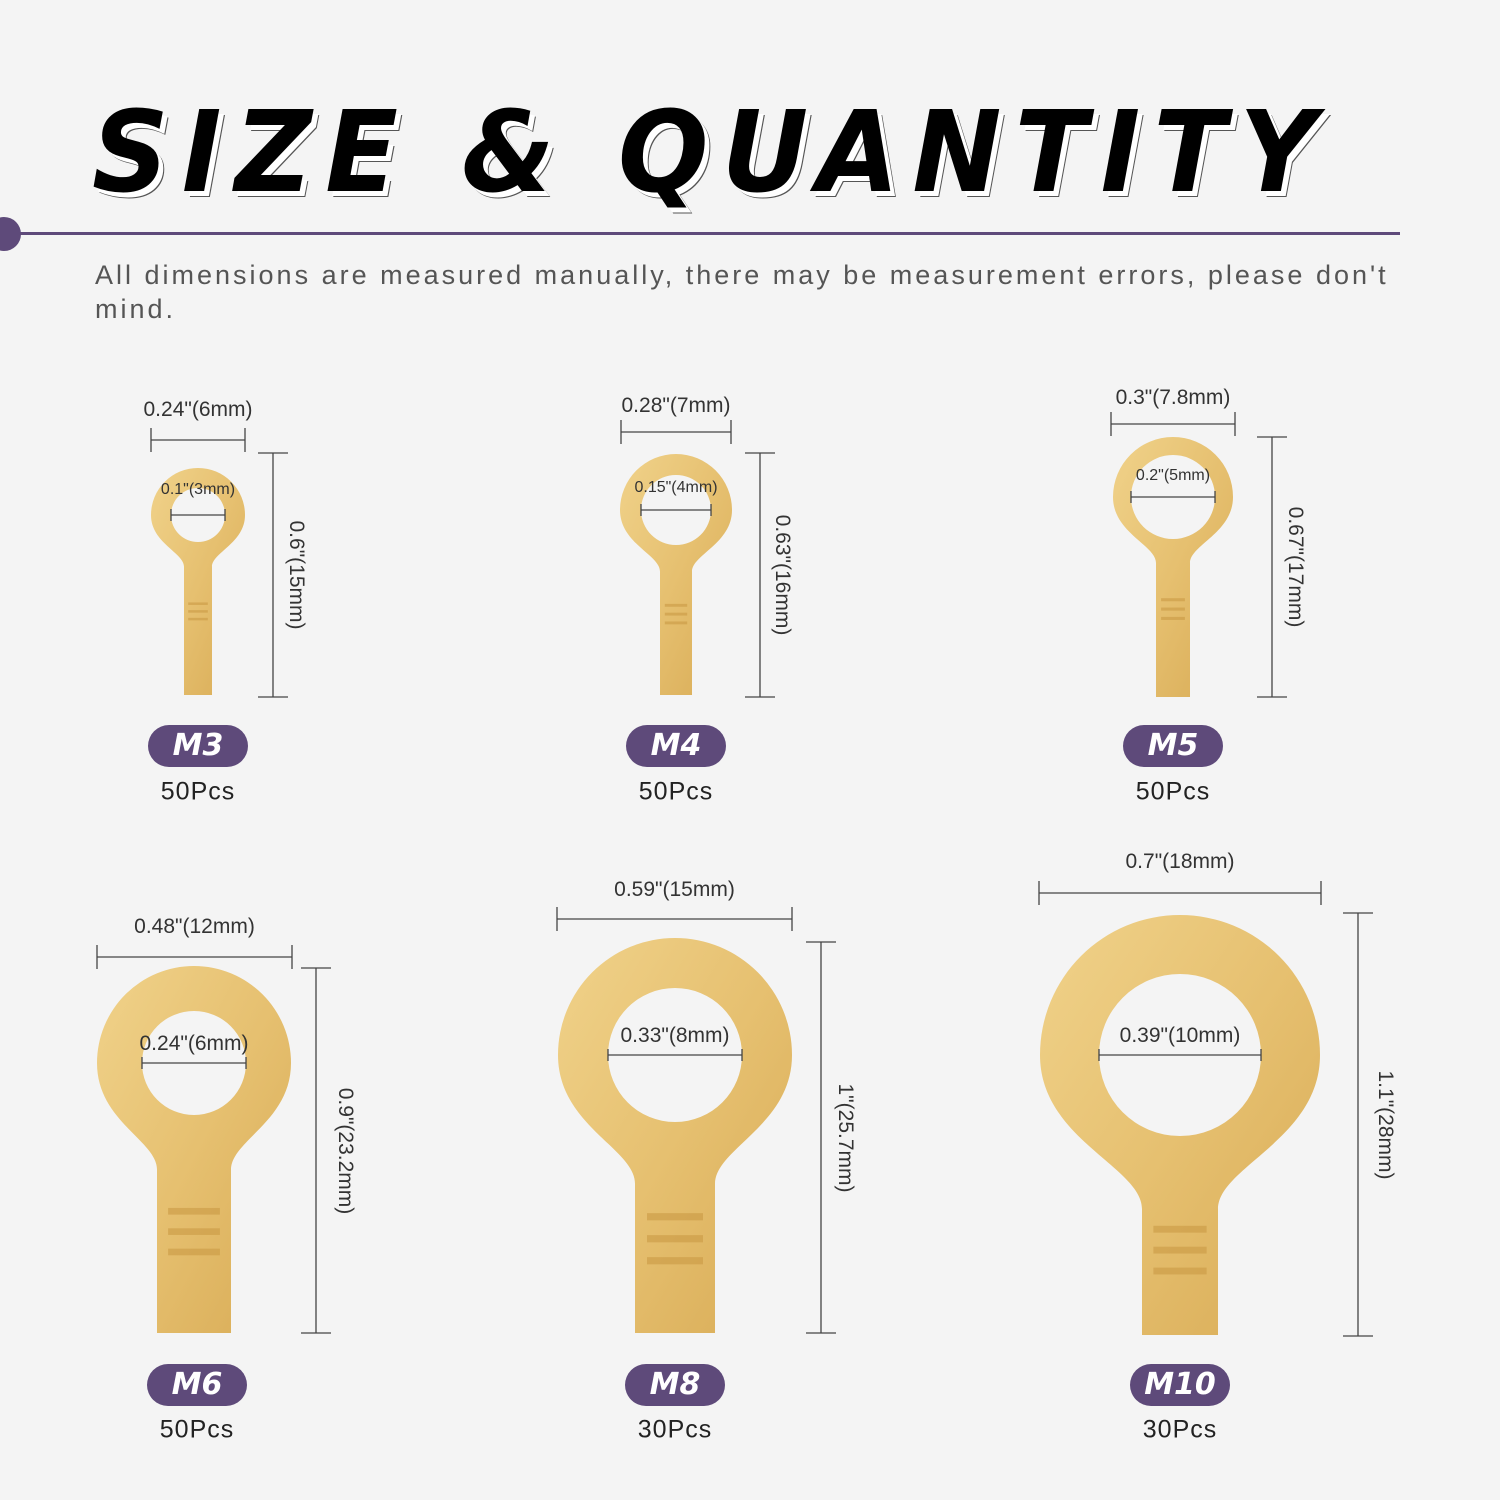 Image resolution: width=1500 pixels, height=1500 pixels. Describe the element at coordinates (1385, 1124) in the screenshot. I see `length-label: 1.1"(28mm)` at that location.